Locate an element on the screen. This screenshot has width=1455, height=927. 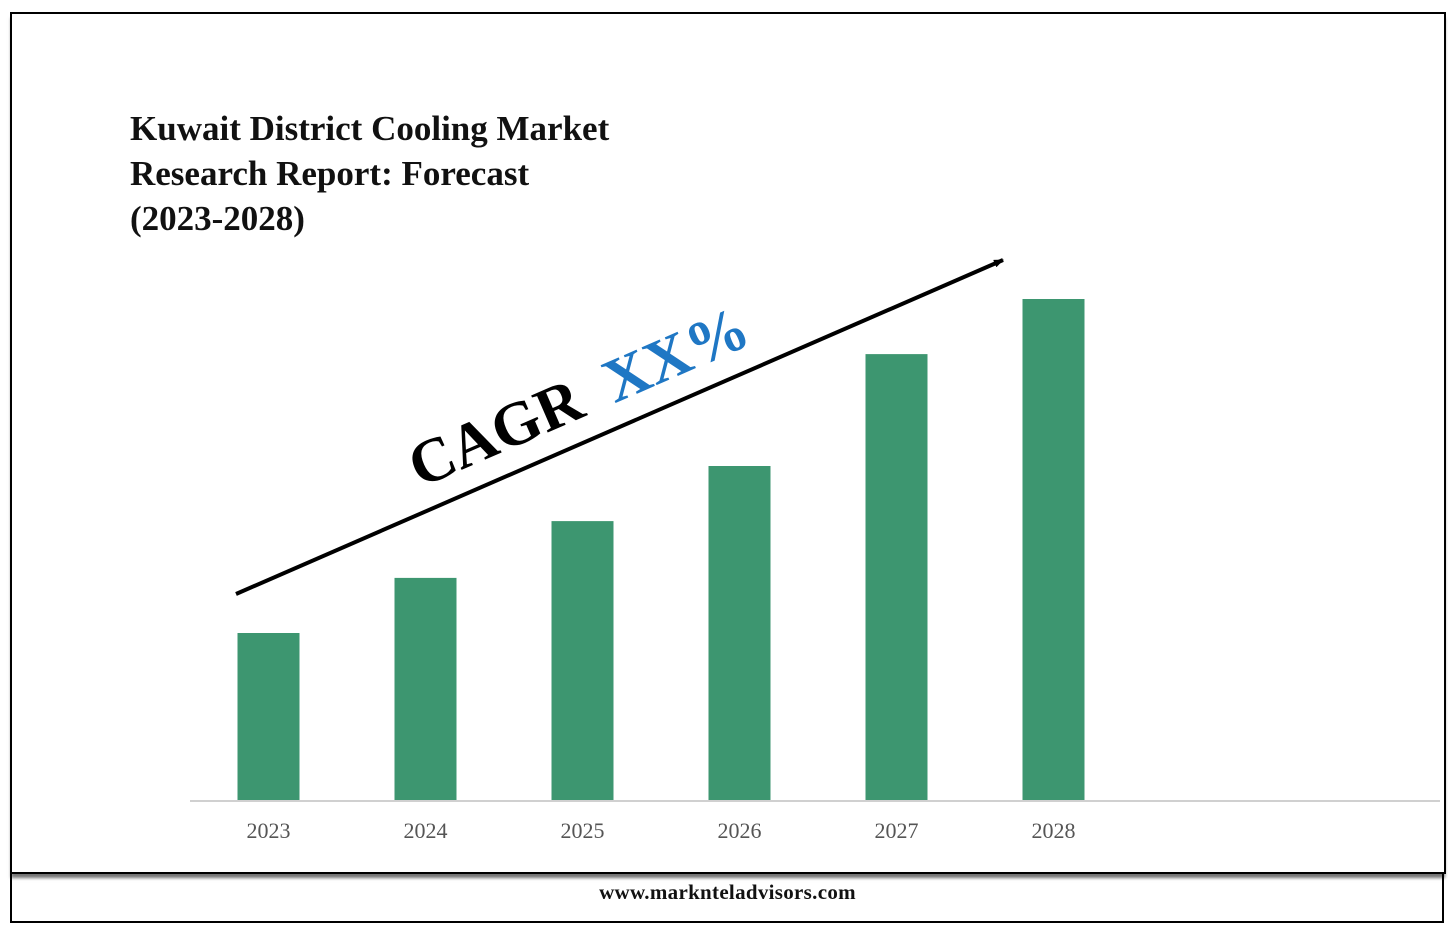
x-tick-label-2024: 2024 is located at coordinates (426, 830).